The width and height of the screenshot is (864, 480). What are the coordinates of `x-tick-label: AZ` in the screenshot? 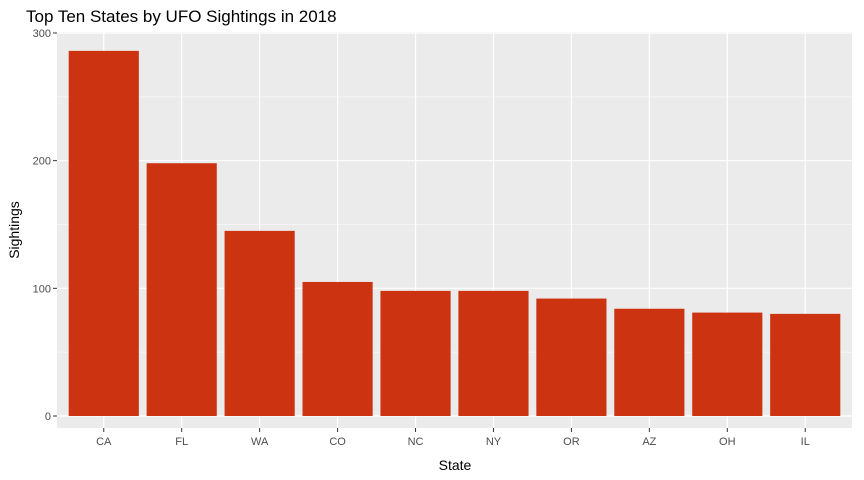 It's located at (649, 442).